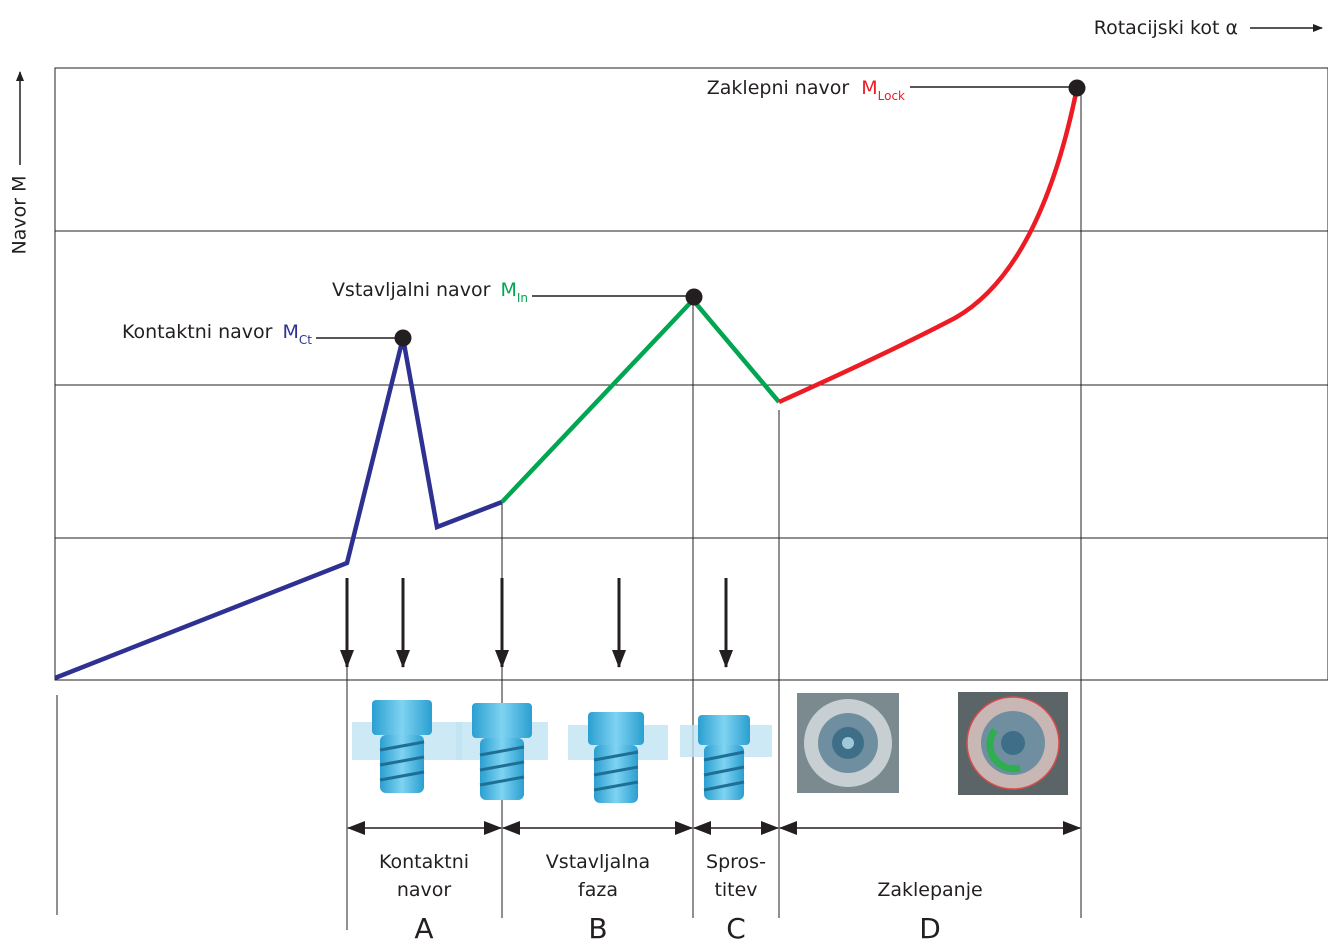  What do you see at coordinates (598, 890) in the screenshot?
I see `phase-label: faza` at bounding box center [598, 890].